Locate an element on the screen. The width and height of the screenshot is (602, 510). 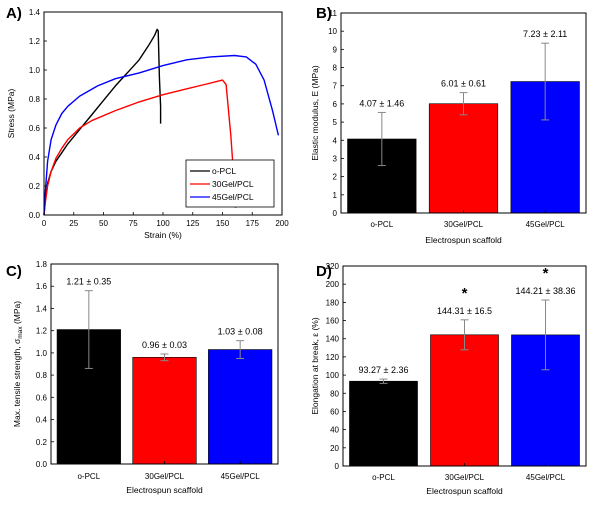
y-tick-label: 11 is located at coordinates (333, 13).